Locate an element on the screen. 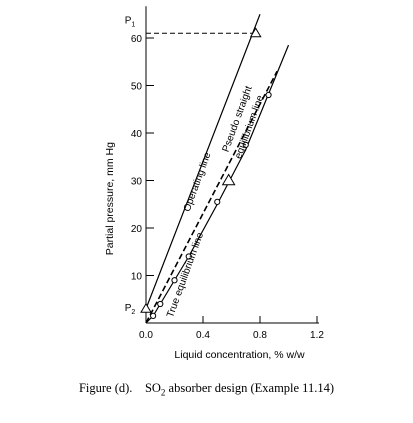 The height and width of the screenshot is (423, 413). special-y-label: P2 is located at coordinates (130, 309).